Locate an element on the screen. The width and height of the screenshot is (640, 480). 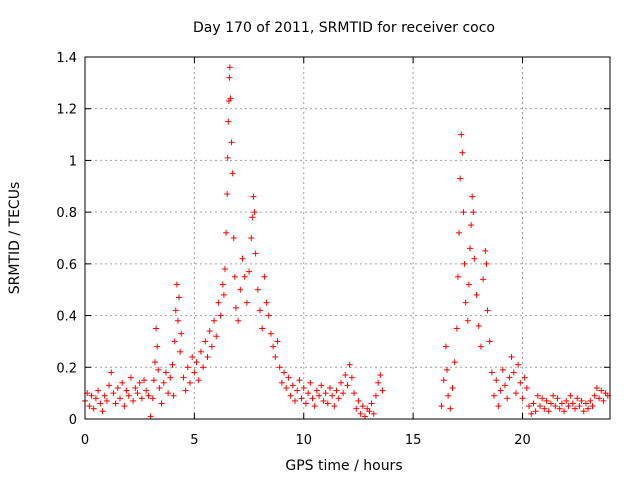
y-tick-label: 1.2 is located at coordinates (66, 110).